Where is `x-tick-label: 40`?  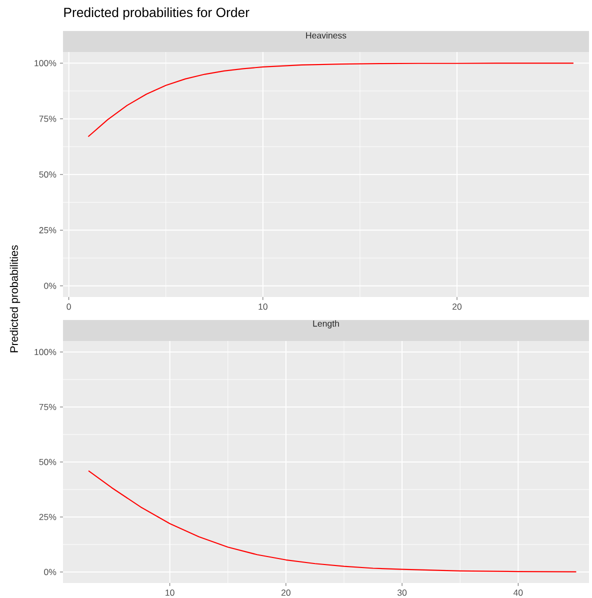
x-tick-label: 40 is located at coordinates (518, 593).